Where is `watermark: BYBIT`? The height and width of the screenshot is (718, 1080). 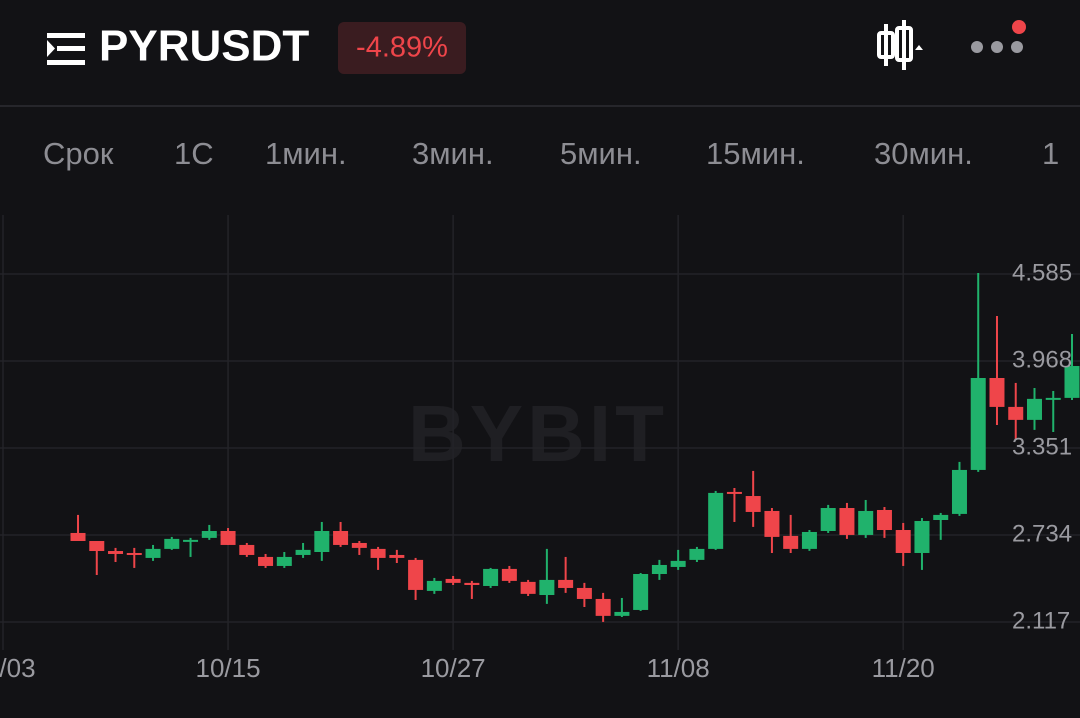 watermark: BYBIT is located at coordinates (538, 433).